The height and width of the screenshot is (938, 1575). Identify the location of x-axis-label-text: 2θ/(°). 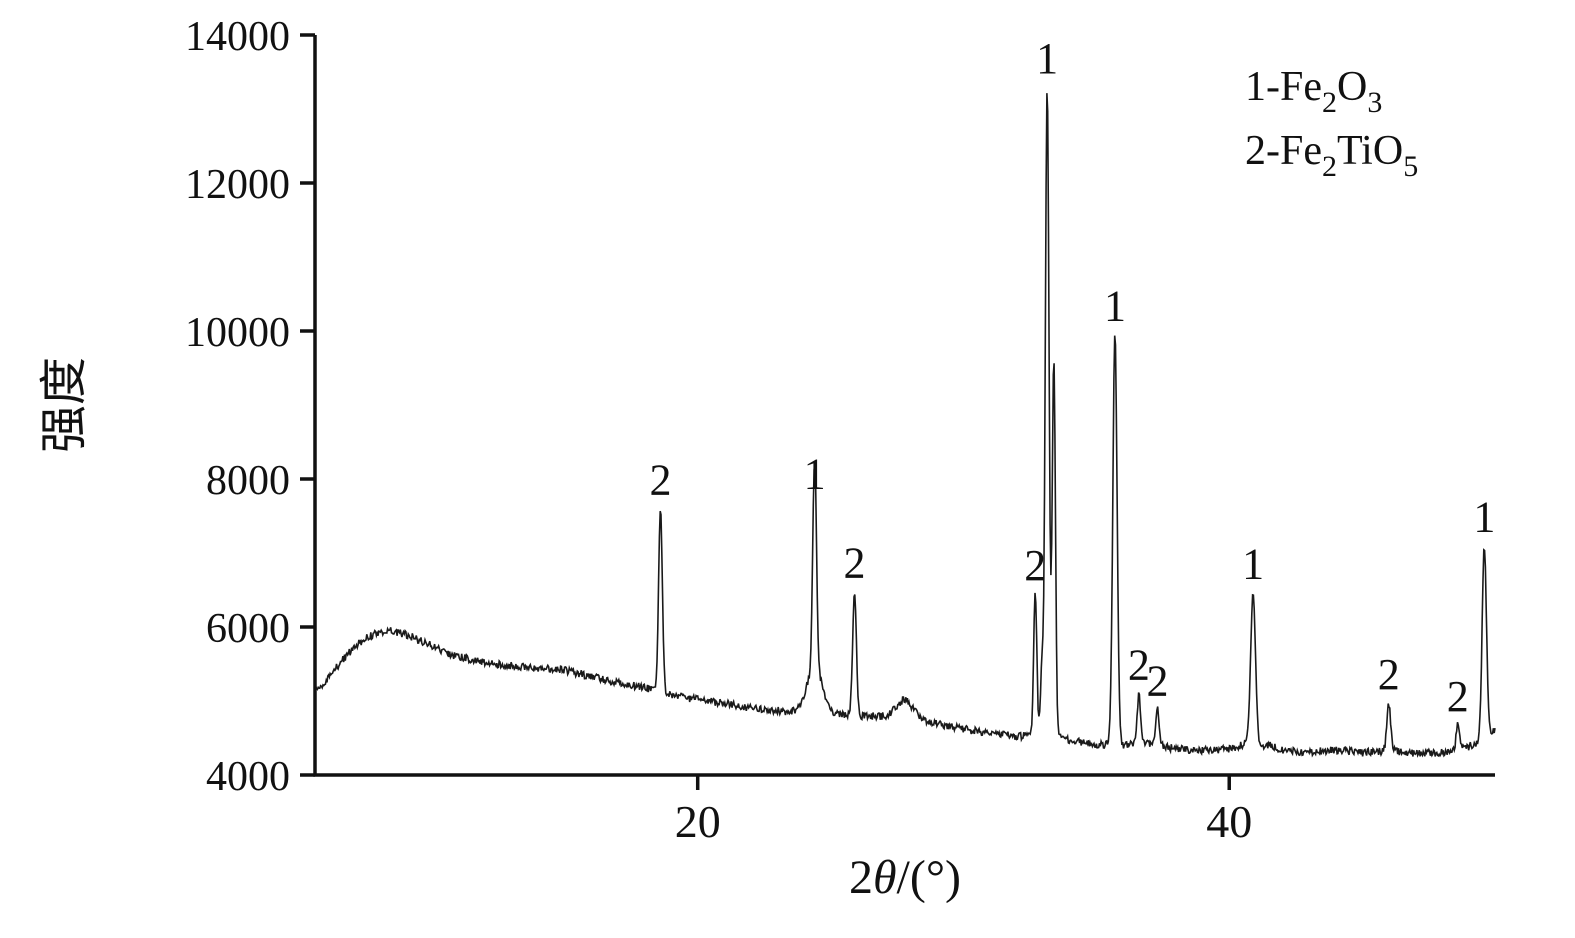
(905, 877).